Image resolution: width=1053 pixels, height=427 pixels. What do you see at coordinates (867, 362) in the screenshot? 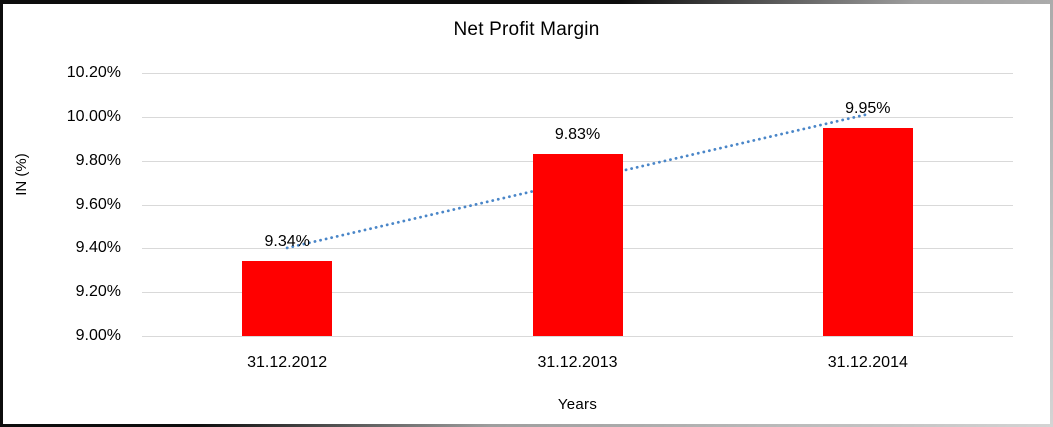
I see `x-tick-label: 31.12.2014` at bounding box center [867, 362].